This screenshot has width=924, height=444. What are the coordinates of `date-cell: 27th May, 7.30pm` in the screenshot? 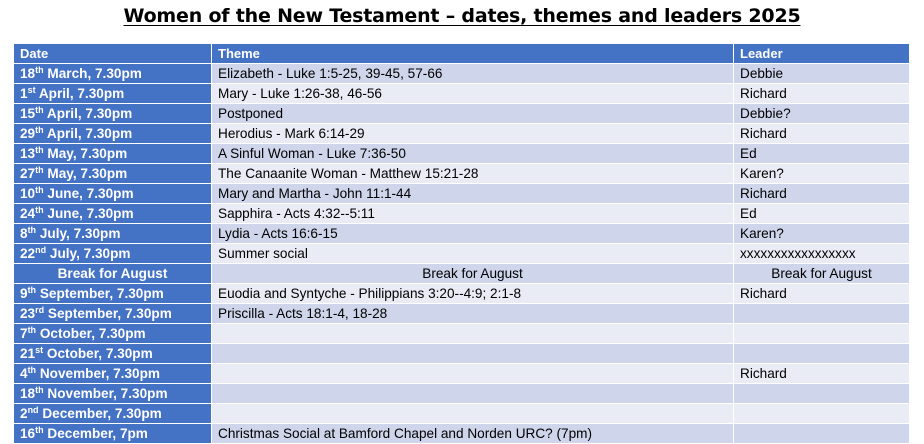 It's located at (112, 173).